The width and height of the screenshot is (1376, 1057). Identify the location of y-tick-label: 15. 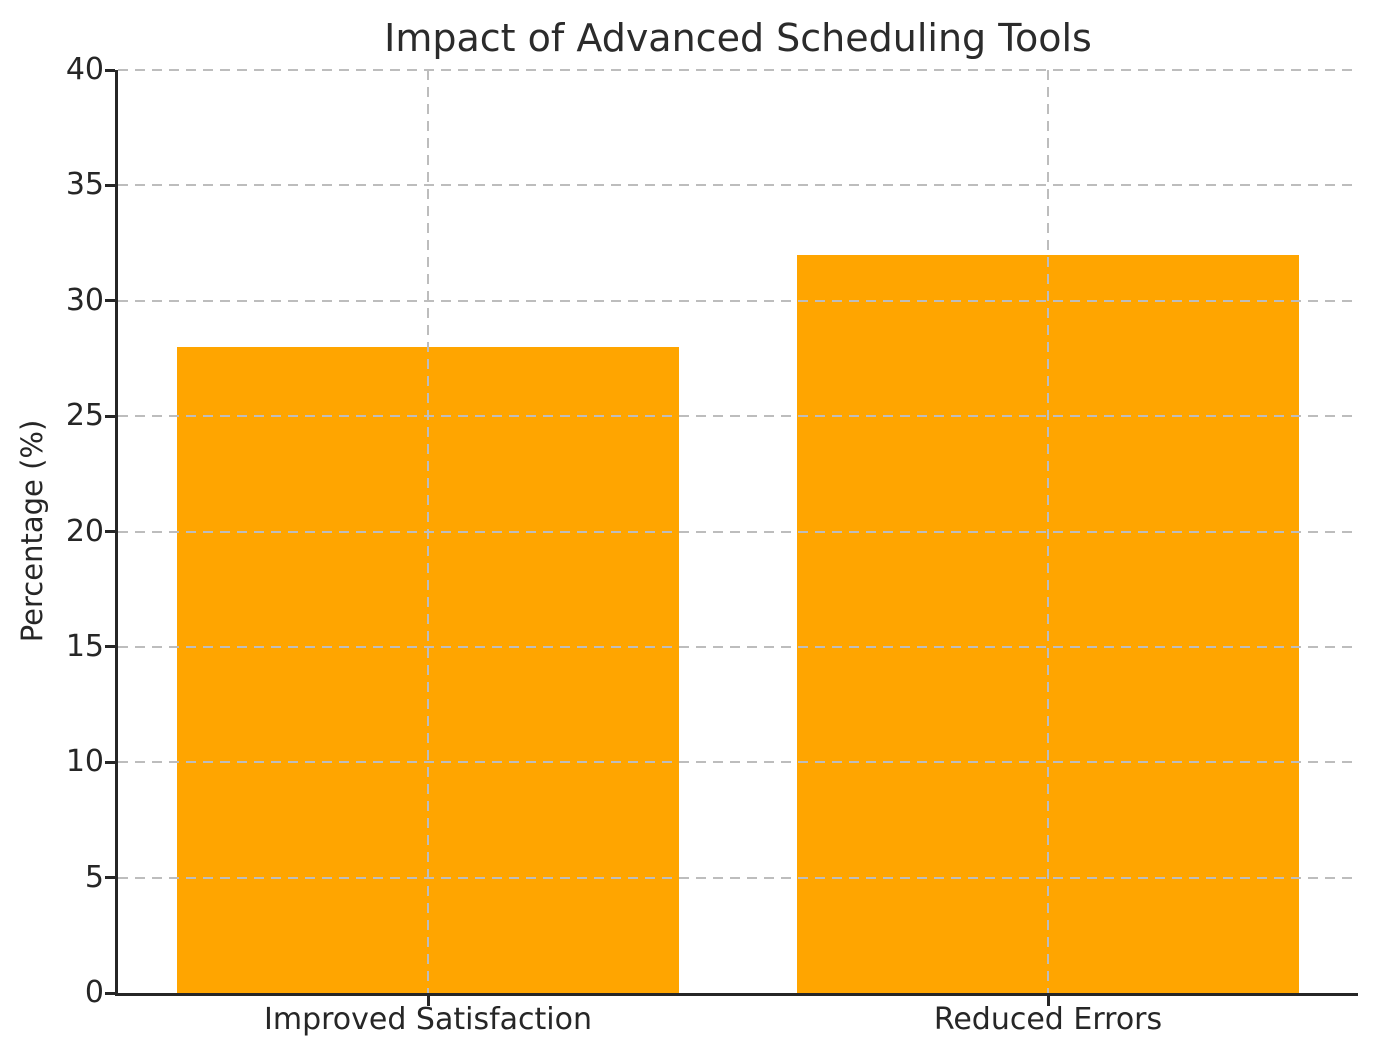
(84, 646).